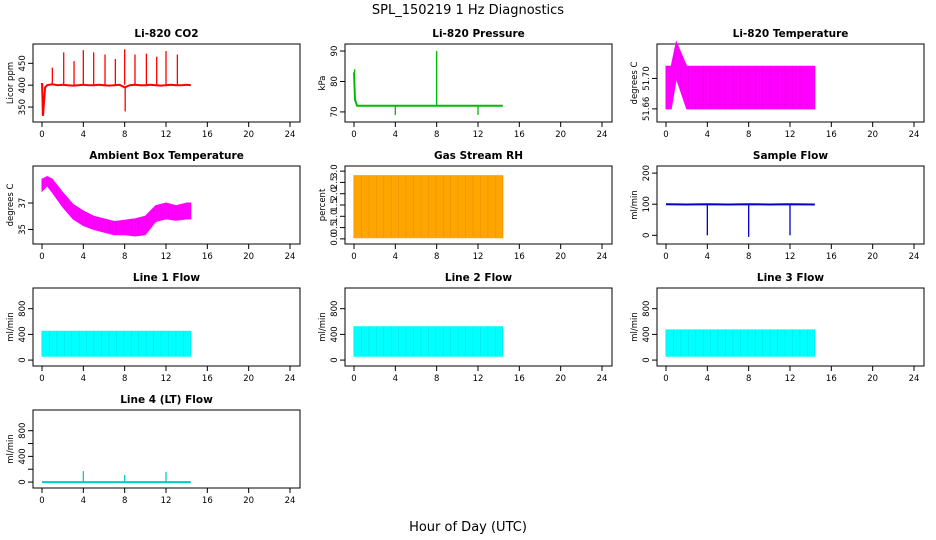  What do you see at coordinates (647, 109) in the screenshot?
I see `y-tick-label: 51.66` at bounding box center [647, 109].